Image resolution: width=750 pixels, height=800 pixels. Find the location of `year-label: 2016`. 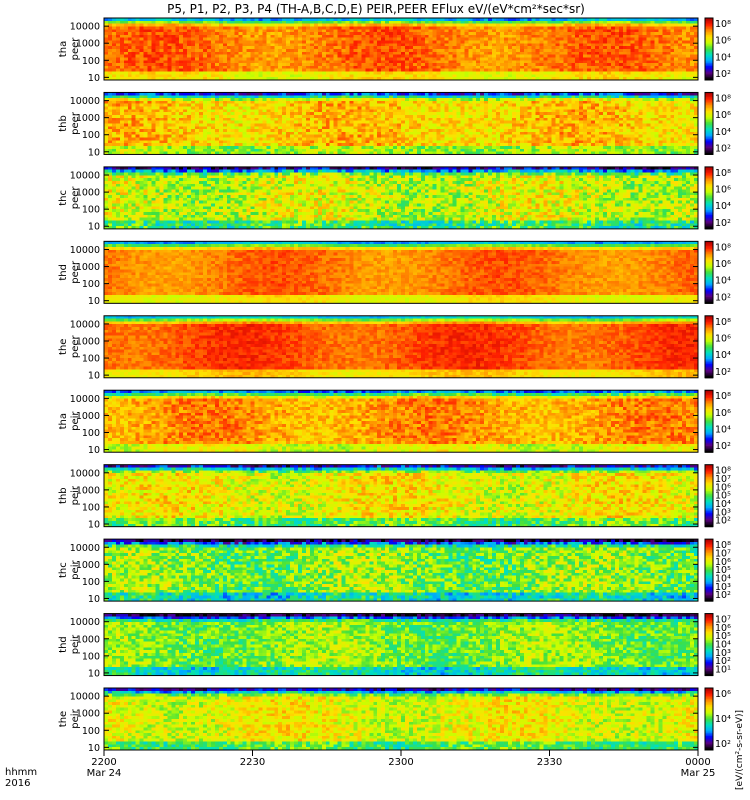

year-label: 2016 is located at coordinates (17, 783).